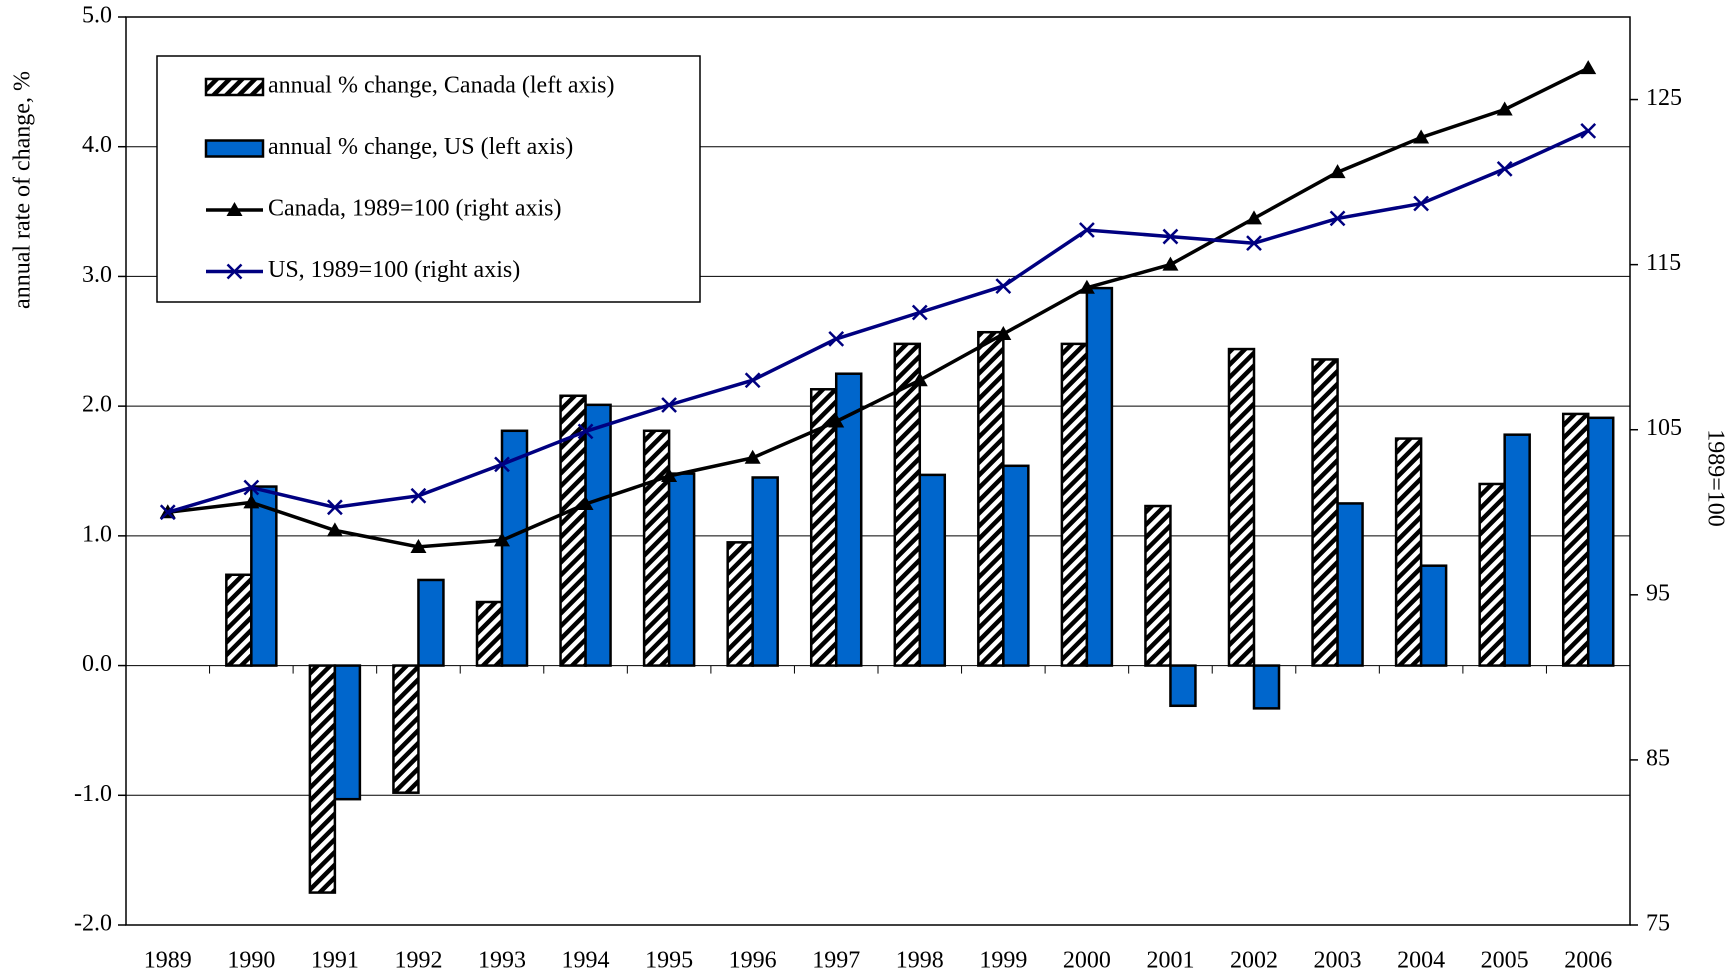 This screenshot has height=977, width=1736. What do you see at coordinates (1170, 961) in the screenshot?
I see `x-tick-label: 2001` at bounding box center [1170, 961].